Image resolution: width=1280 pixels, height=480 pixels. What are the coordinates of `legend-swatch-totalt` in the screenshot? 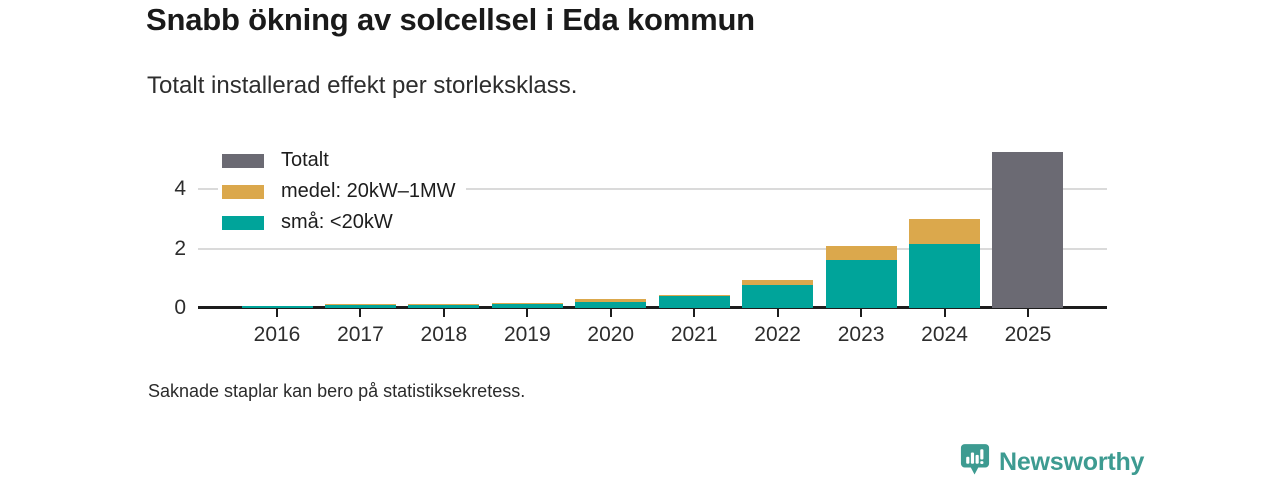 It's located at (243, 160).